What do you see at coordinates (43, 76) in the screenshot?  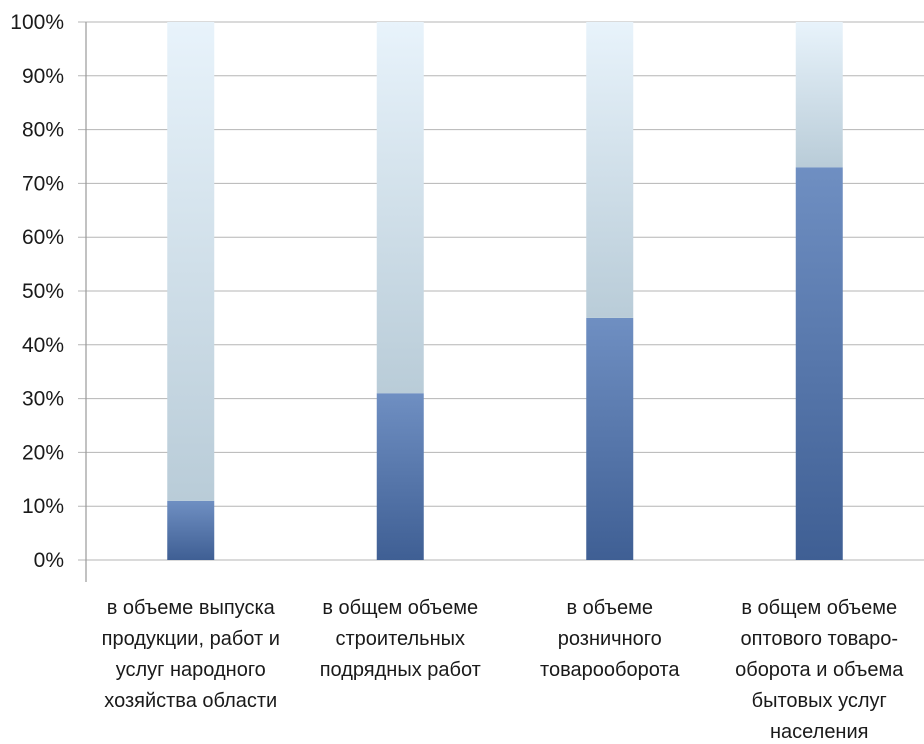 I see `y-tick-label: 90%` at bounding box center [43, 76].